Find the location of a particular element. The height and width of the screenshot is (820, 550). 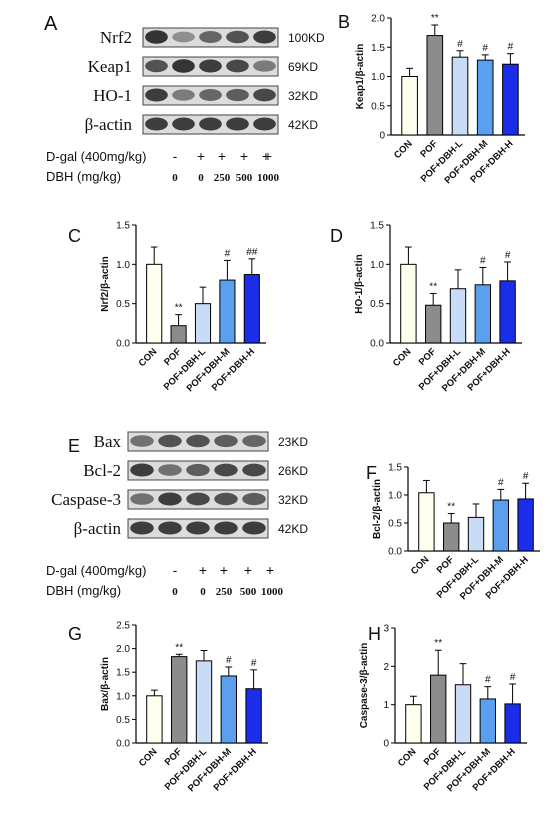

y-tick-label: 2.0 is located at coordinates (378, 19).